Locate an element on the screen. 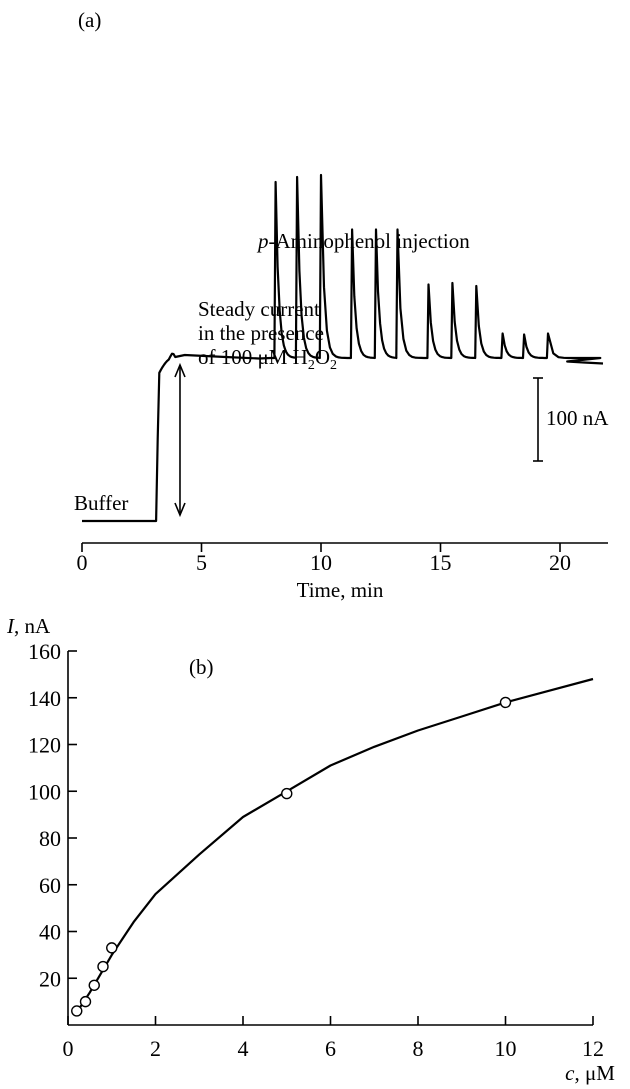  panel-b-x-tick-label: 10 is located at coordinates (506, 1048).